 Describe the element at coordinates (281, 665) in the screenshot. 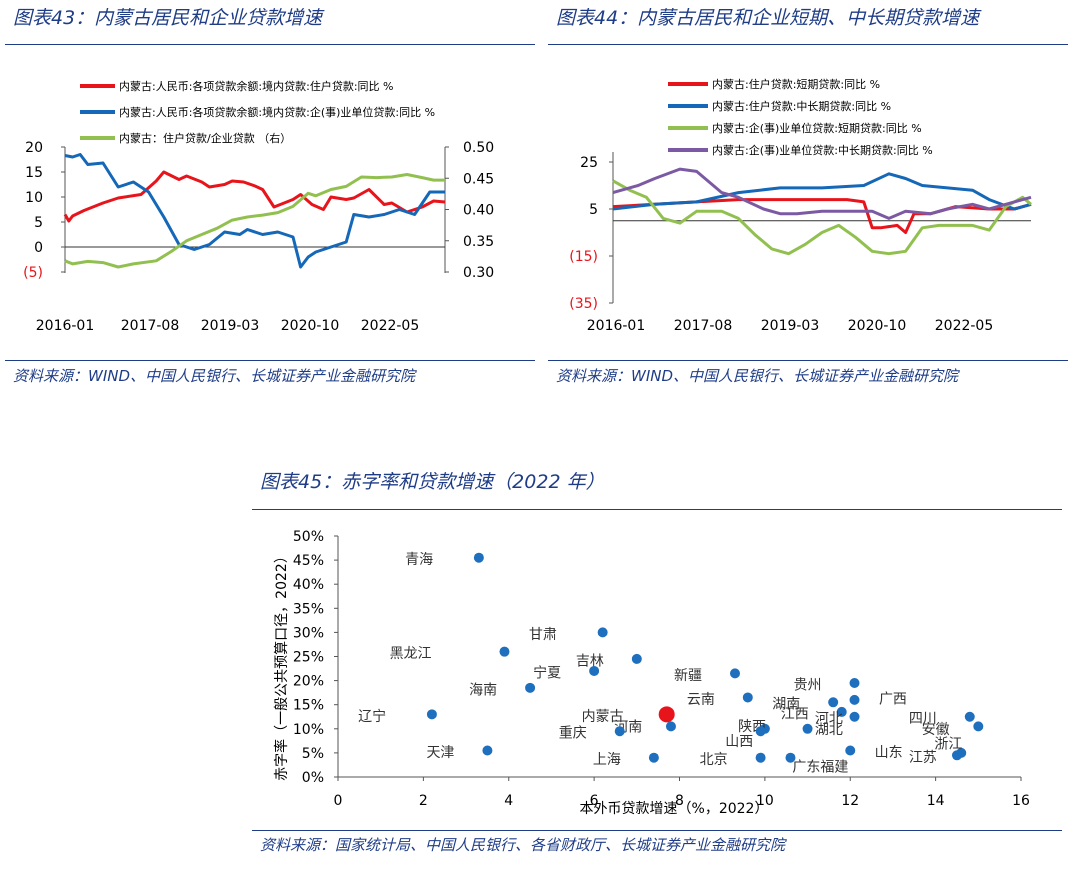

I see `fig45-y-axis-title: 赤字率（一般公共预算口径，2022）` at that location.